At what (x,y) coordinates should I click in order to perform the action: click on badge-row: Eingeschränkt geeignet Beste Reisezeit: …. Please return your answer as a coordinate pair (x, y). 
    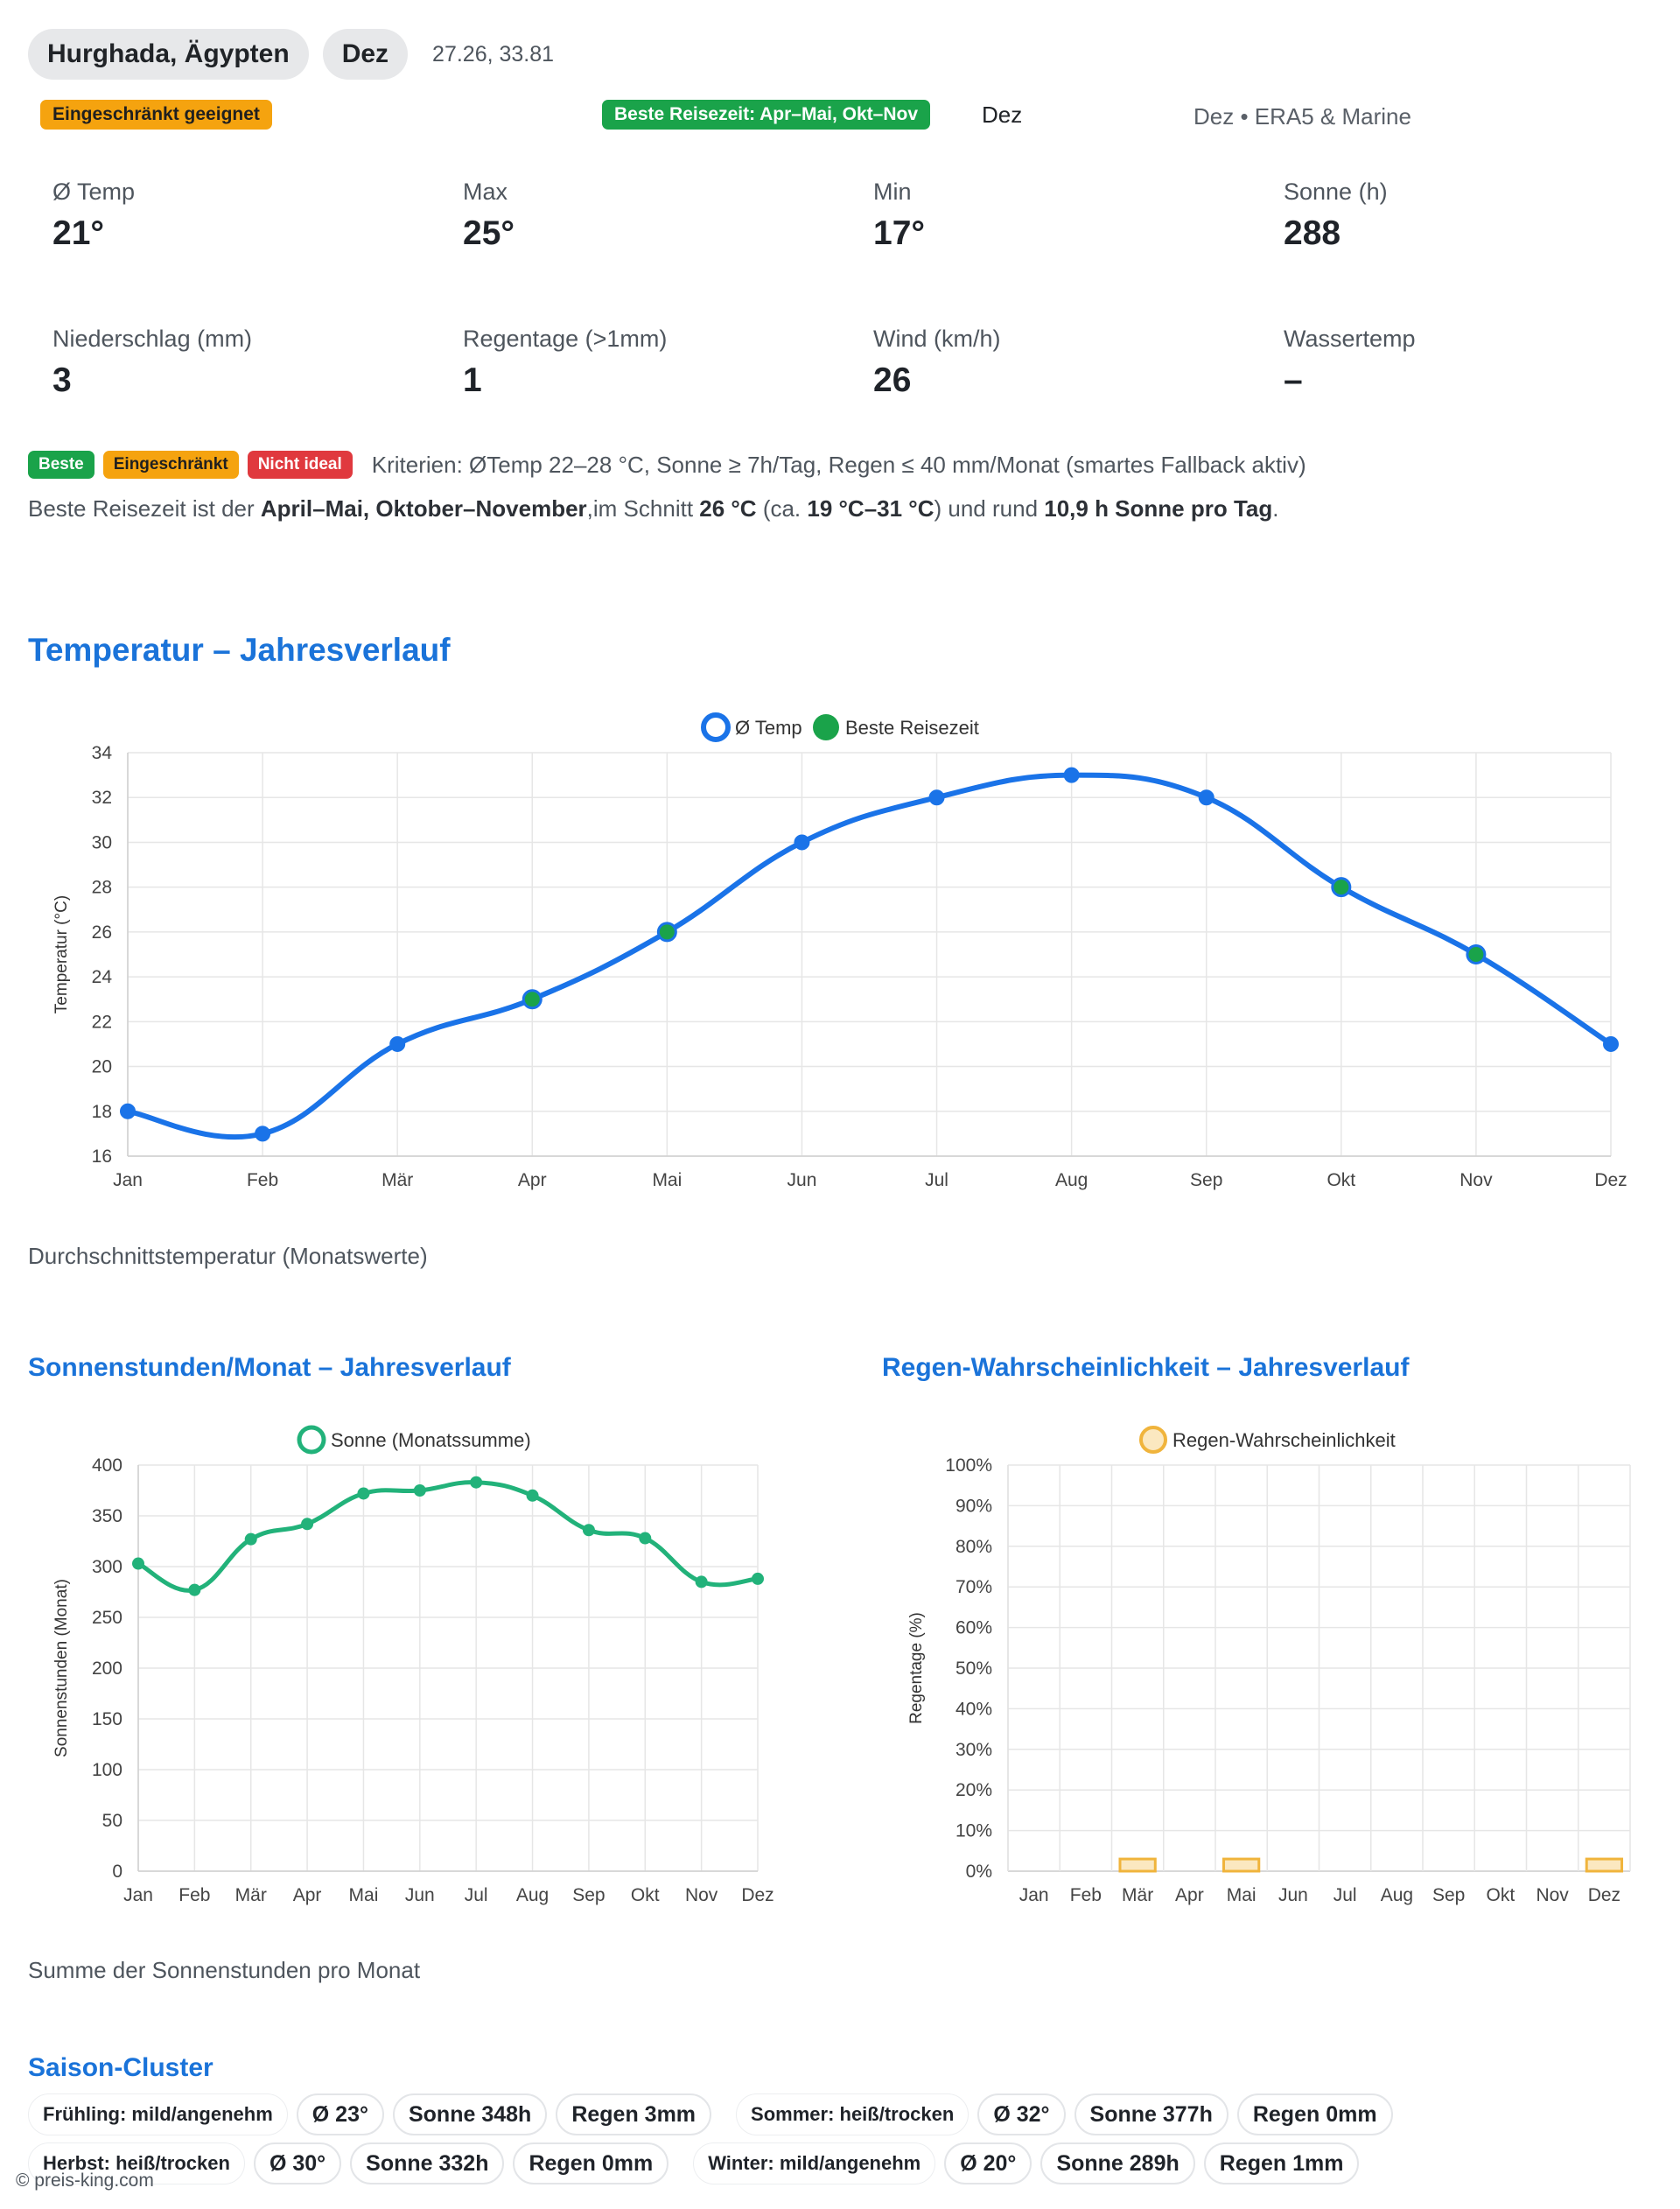
    Looking at the image, I should click on (840, 117).